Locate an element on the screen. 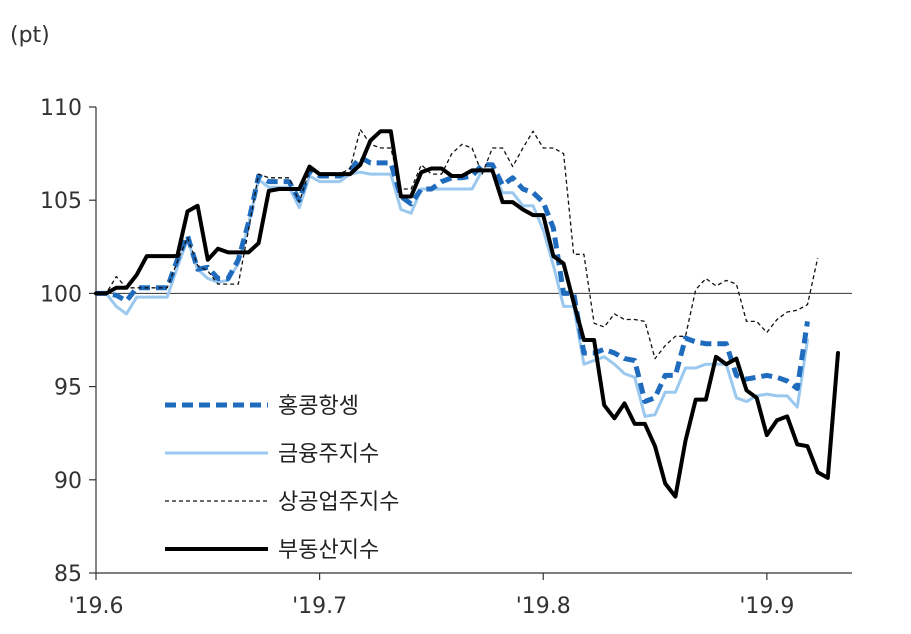 This screenshot has width=911, height=634. x-tick-label: '19.9 is located at coordinates (766, 606).